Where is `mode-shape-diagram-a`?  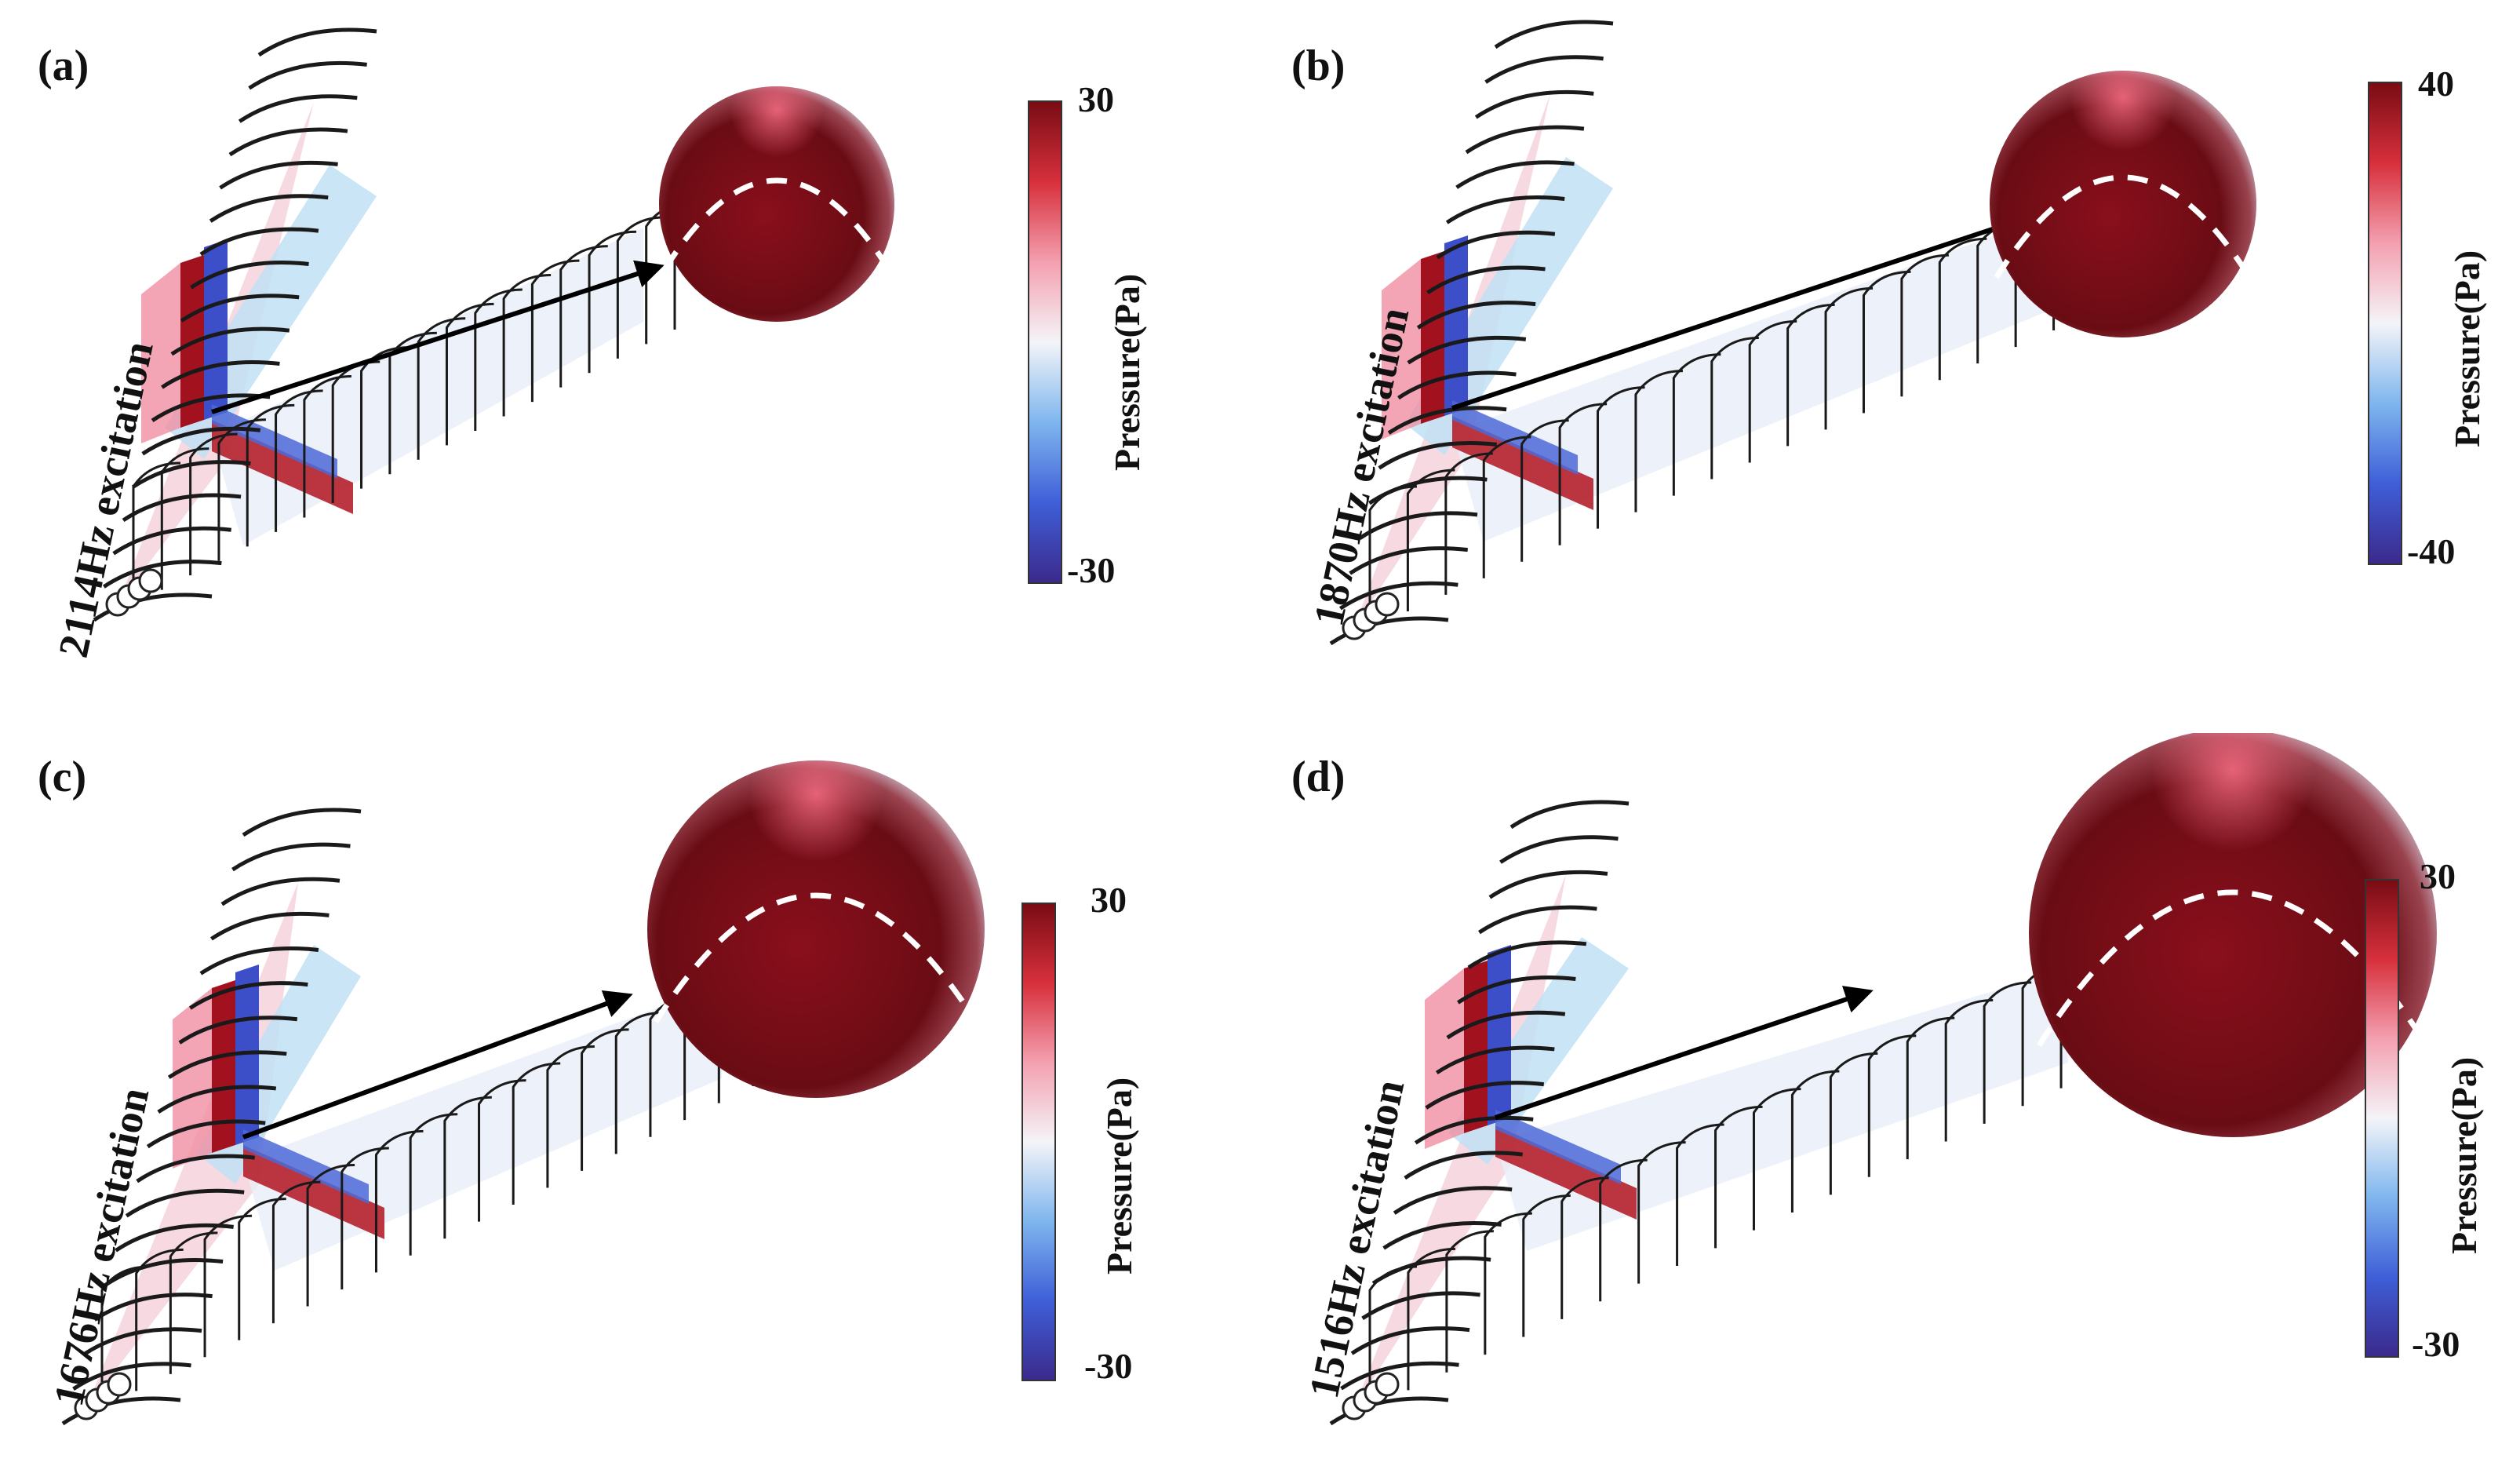 mode-shape-diagram-a is located at coordinates (493, 324).